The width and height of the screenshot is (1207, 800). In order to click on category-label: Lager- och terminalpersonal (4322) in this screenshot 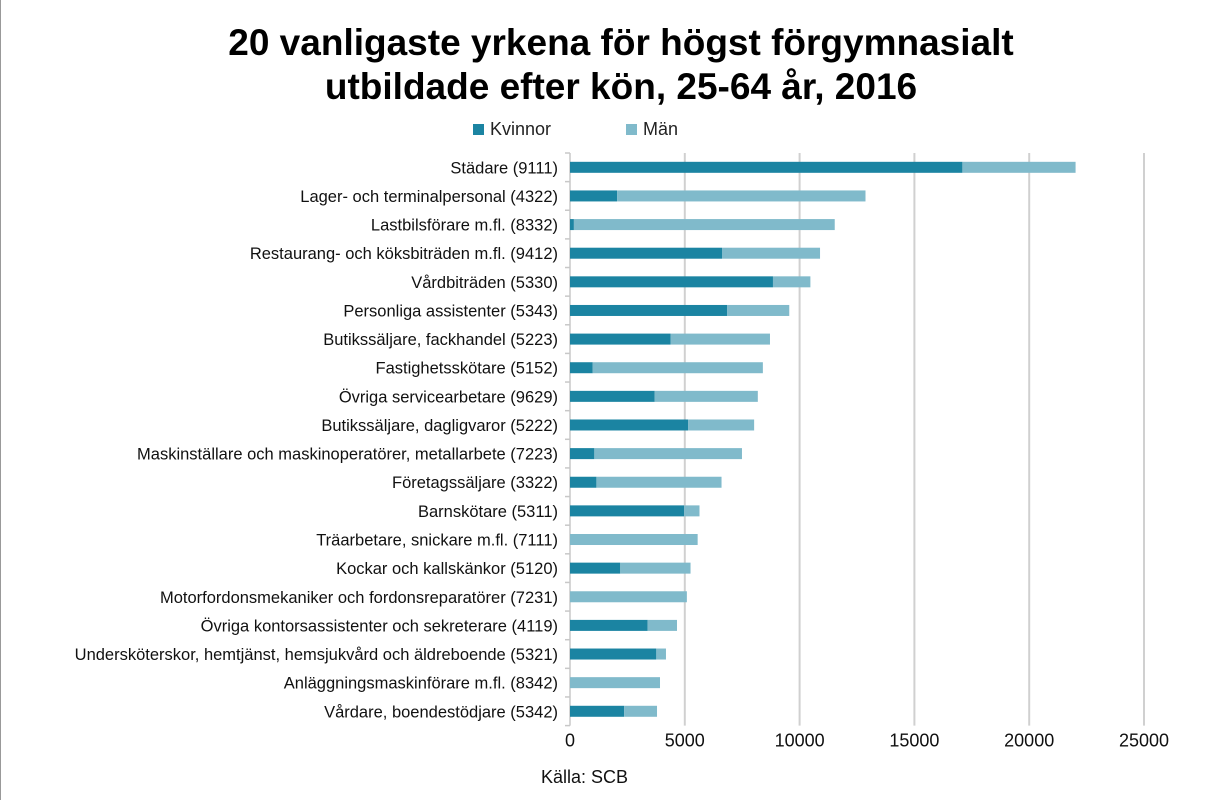, I will do `click(429, 197)`.